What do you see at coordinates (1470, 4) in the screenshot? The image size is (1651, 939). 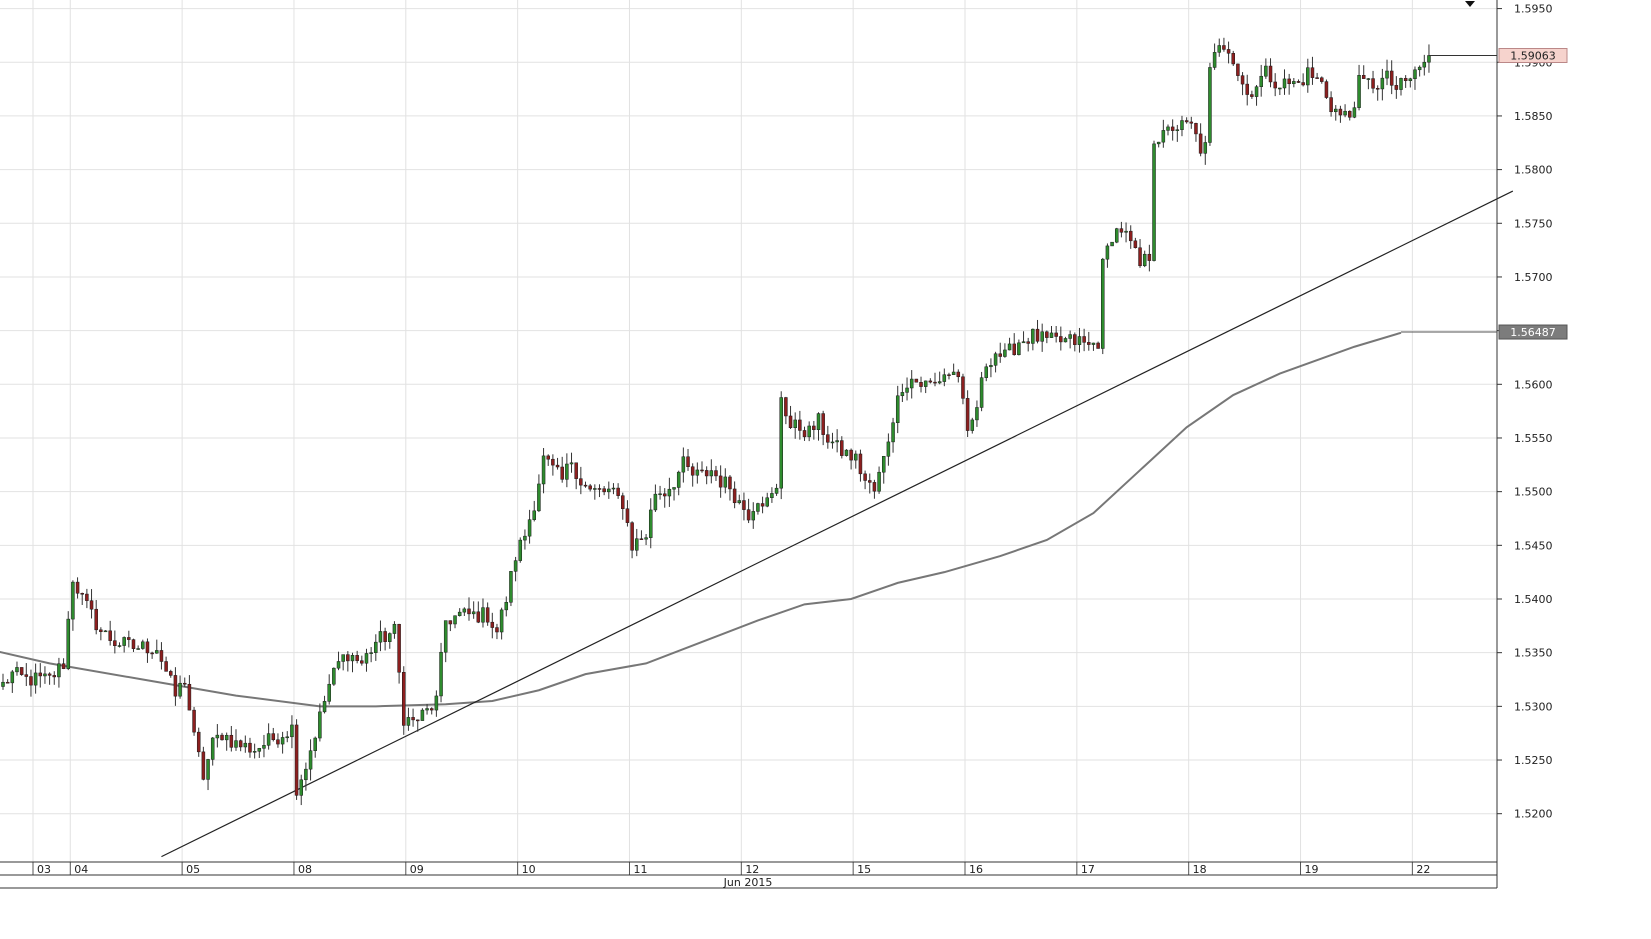 I see `top-marker` at bounding box center [1470, 4].